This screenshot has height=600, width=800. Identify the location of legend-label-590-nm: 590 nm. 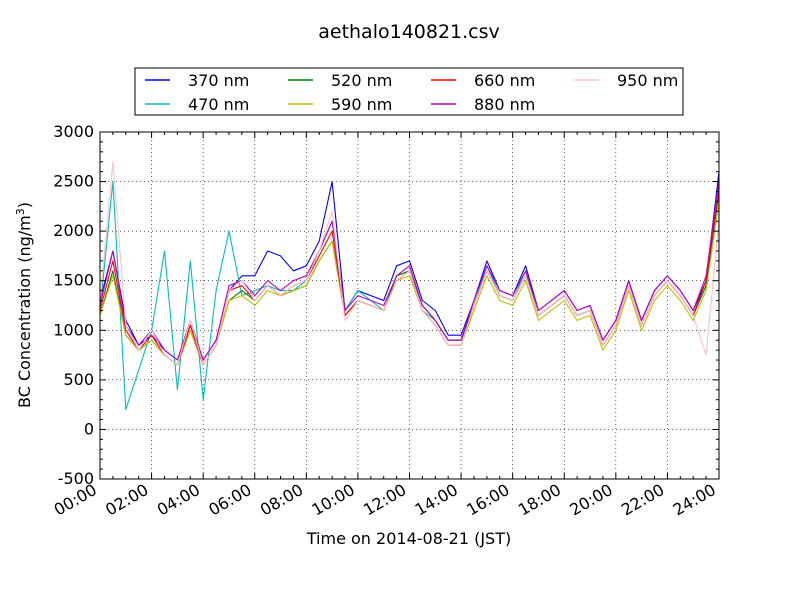
(361, 104).